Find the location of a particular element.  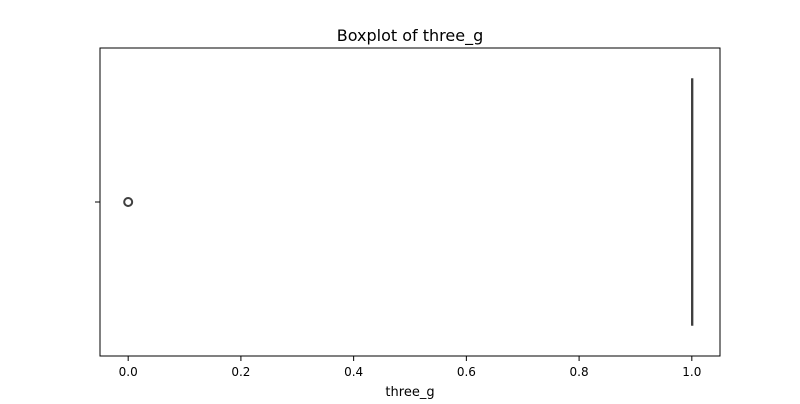

x-axis-tick-label: 1.0 is located at coordinates (691, 372).